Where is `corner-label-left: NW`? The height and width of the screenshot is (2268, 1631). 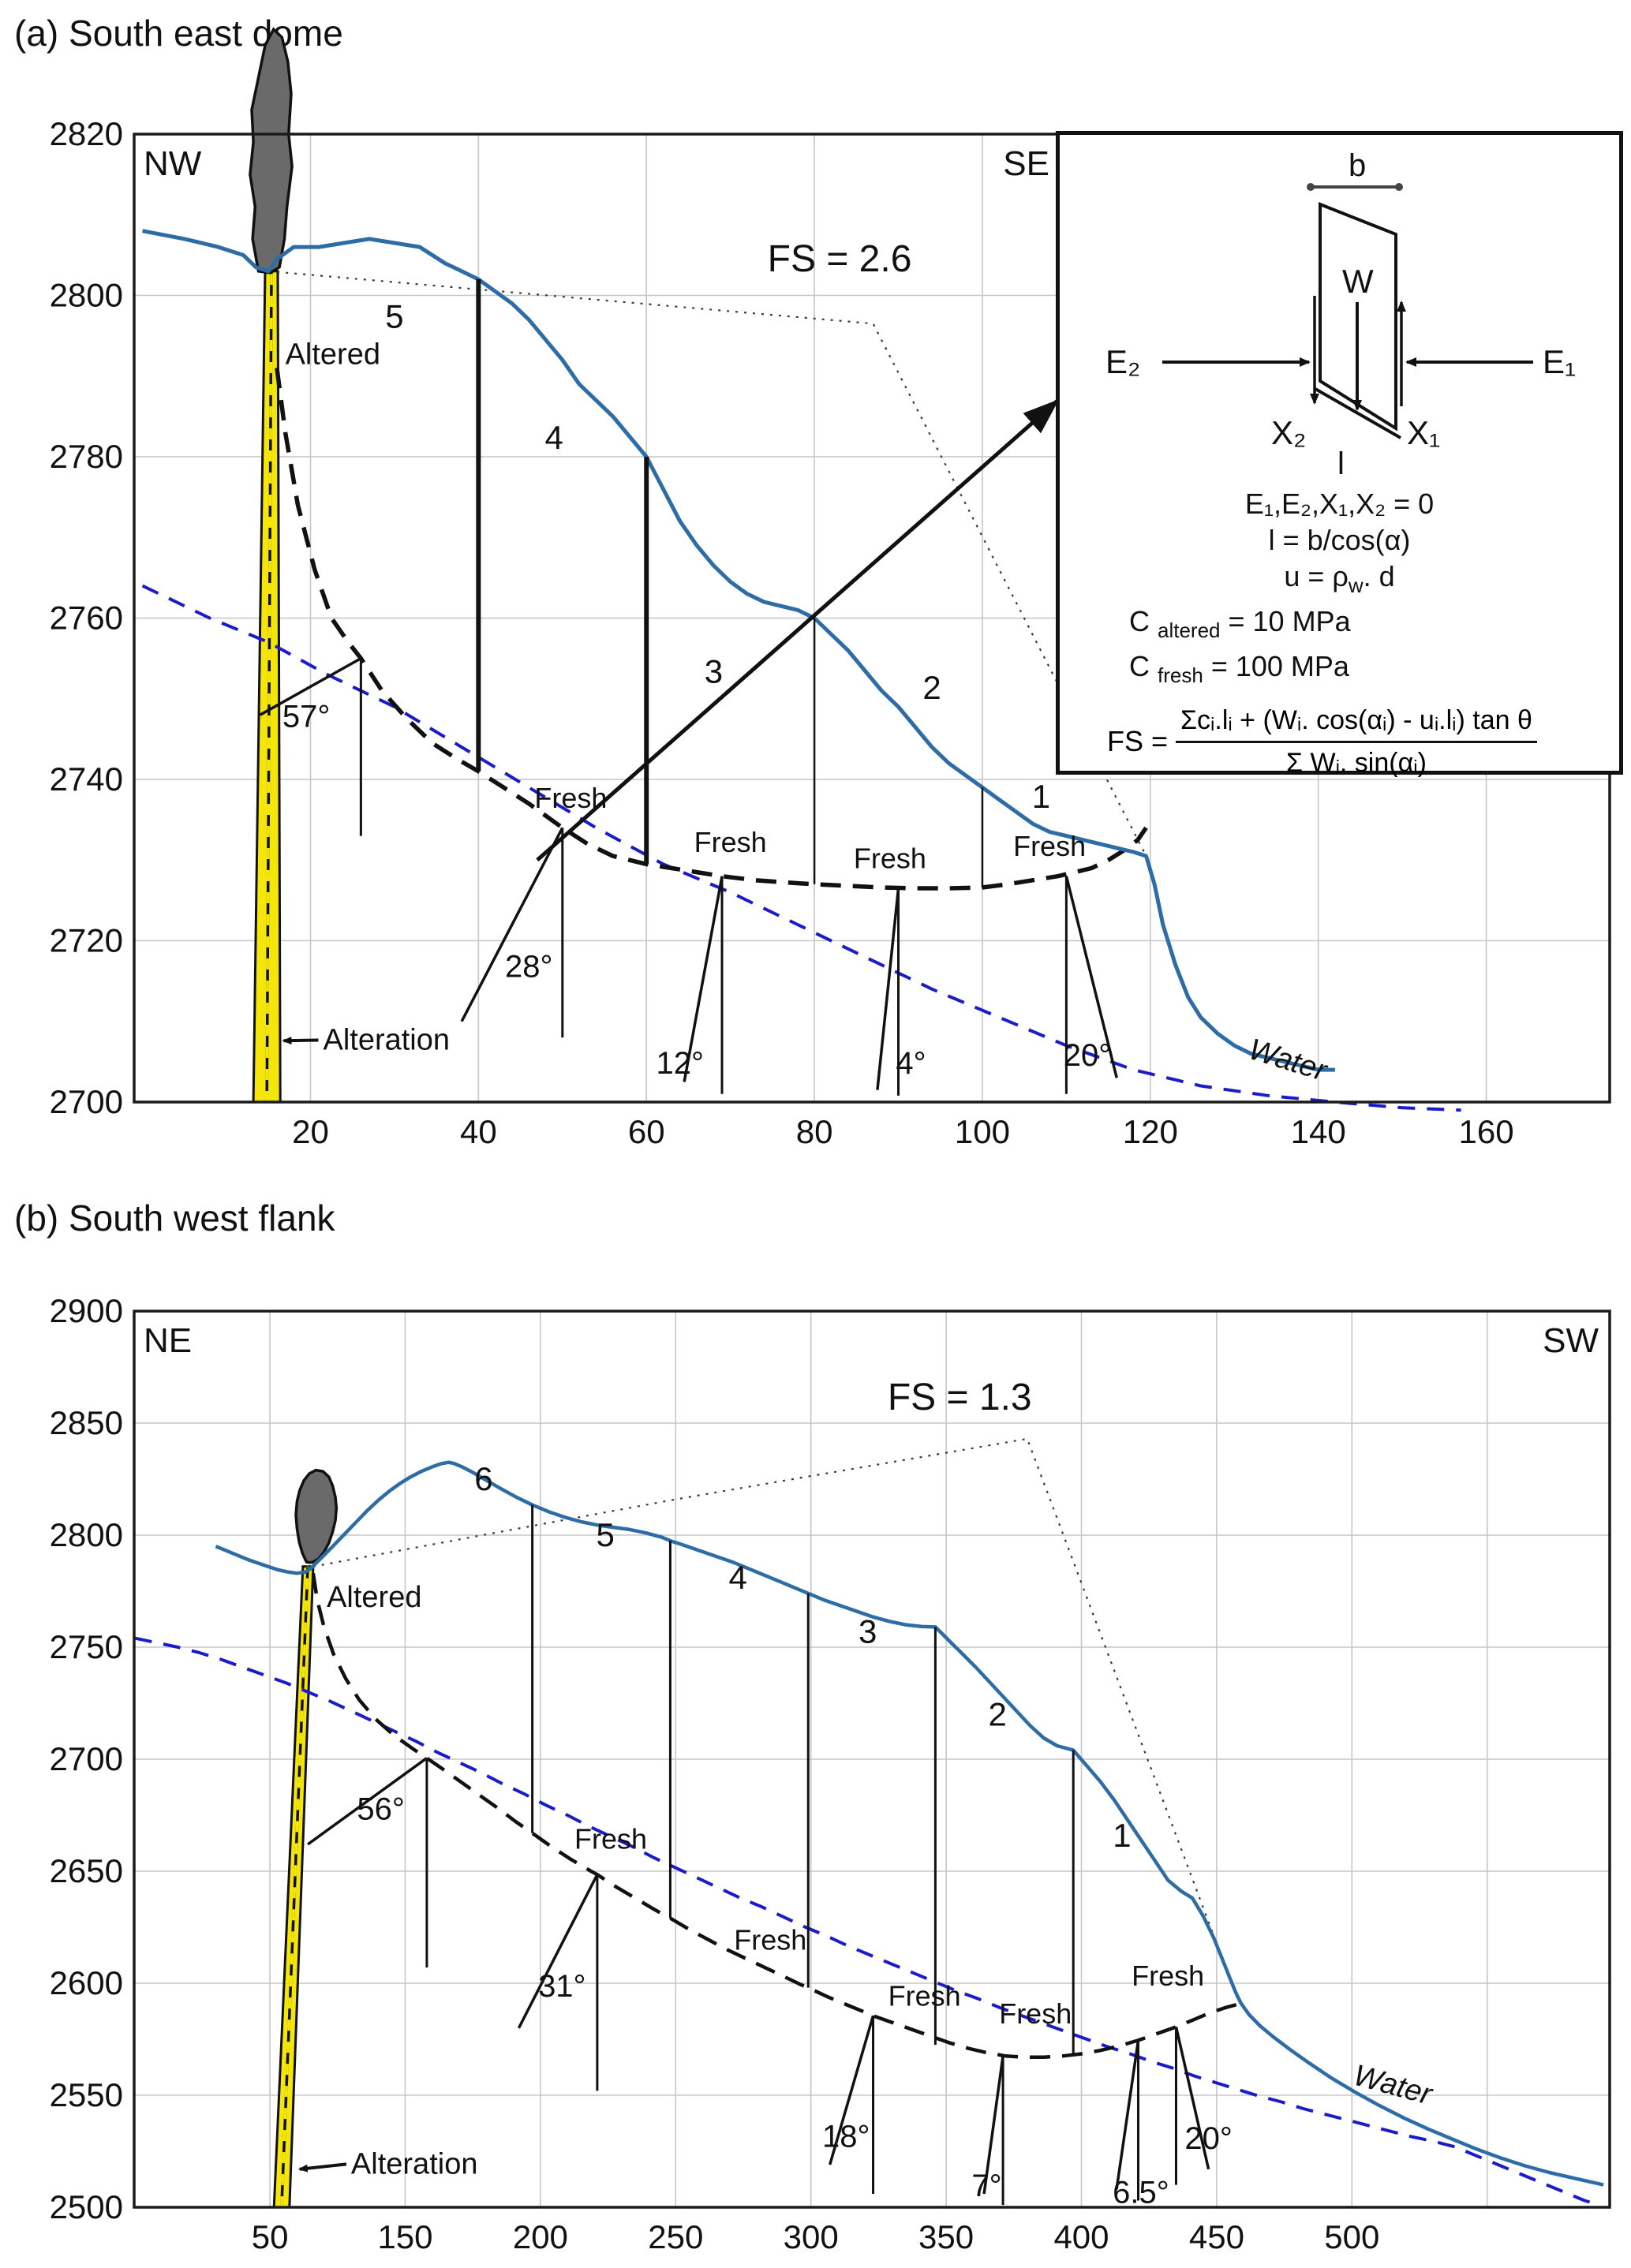 corner-label-left: NW is located at coordinates (173, 163).